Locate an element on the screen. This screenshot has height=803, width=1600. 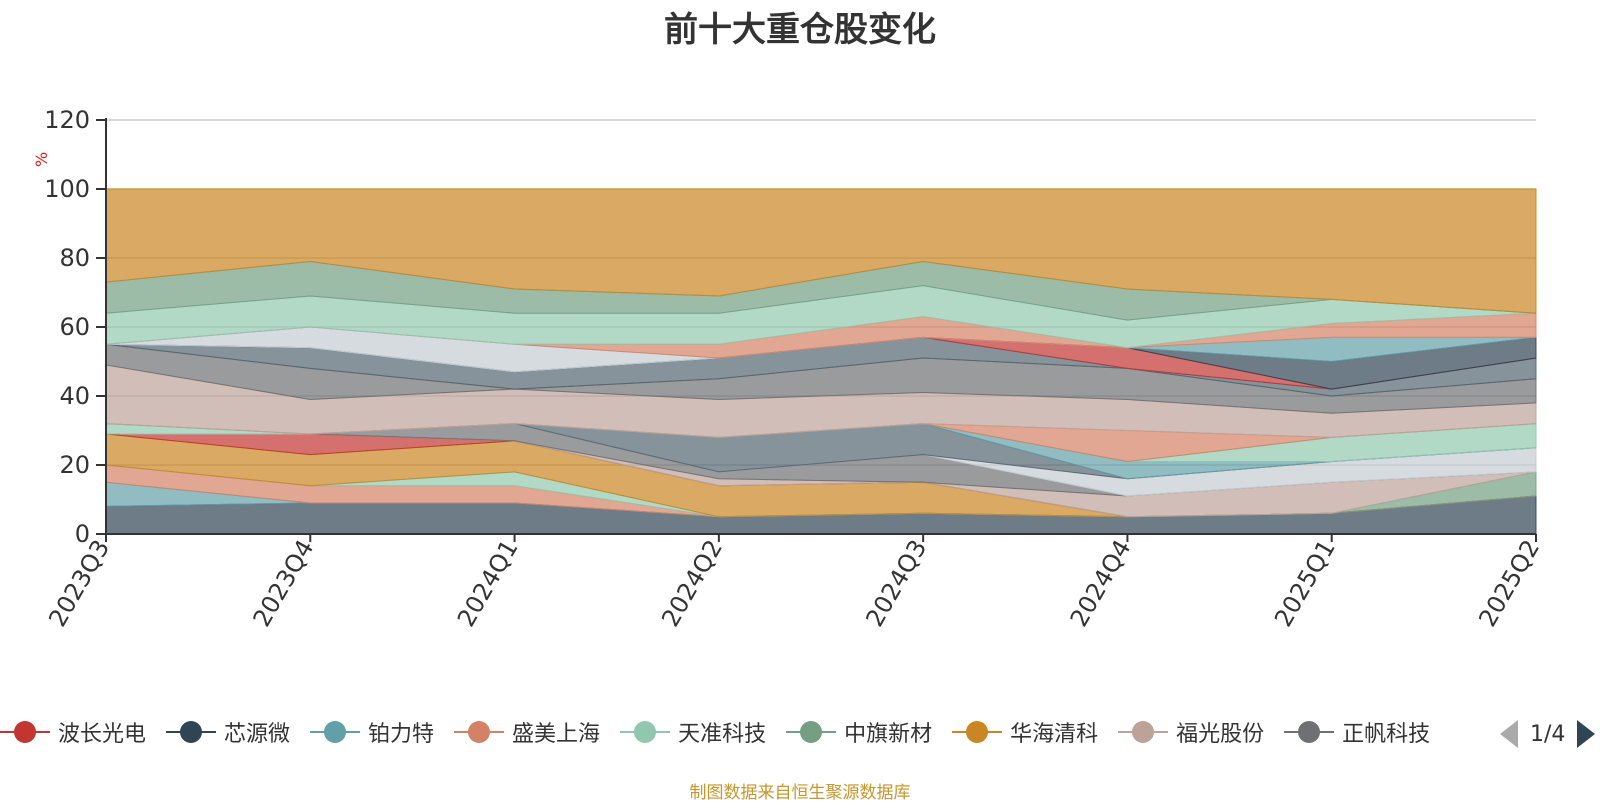
source-note: 制图数据来自恒生聚源数据库 is located at coordinates (800, 793).